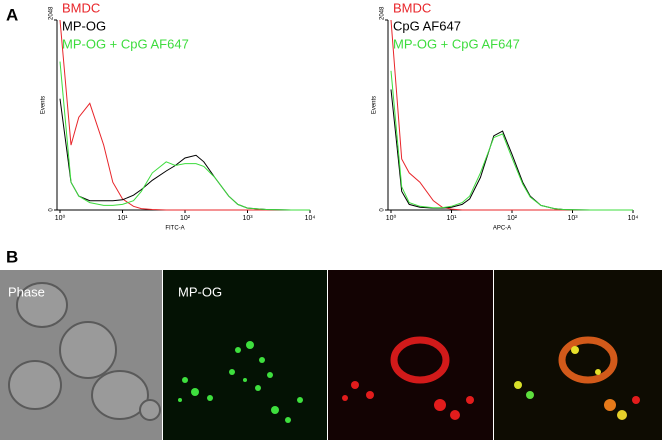  I want to click on green-image, so click(245, 355).